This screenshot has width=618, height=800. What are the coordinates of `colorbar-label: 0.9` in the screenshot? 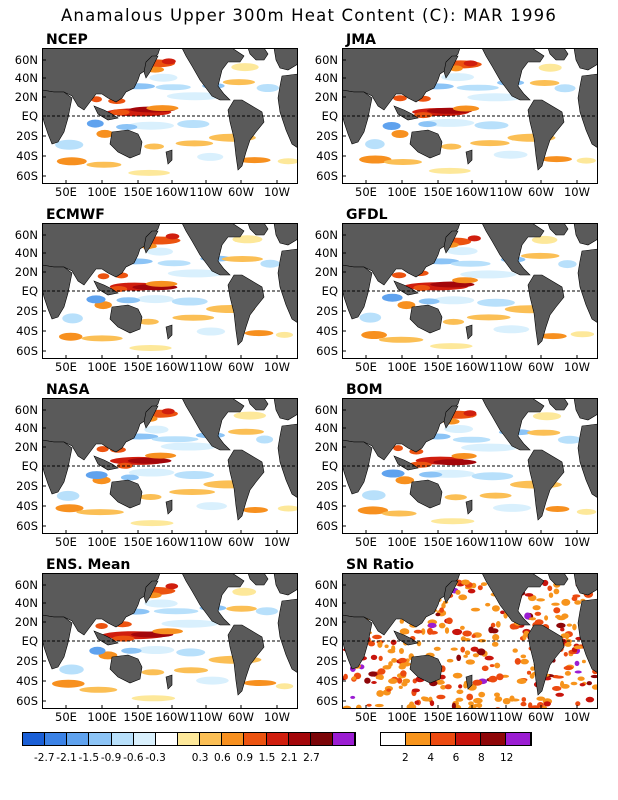 It's located at (245, 758).